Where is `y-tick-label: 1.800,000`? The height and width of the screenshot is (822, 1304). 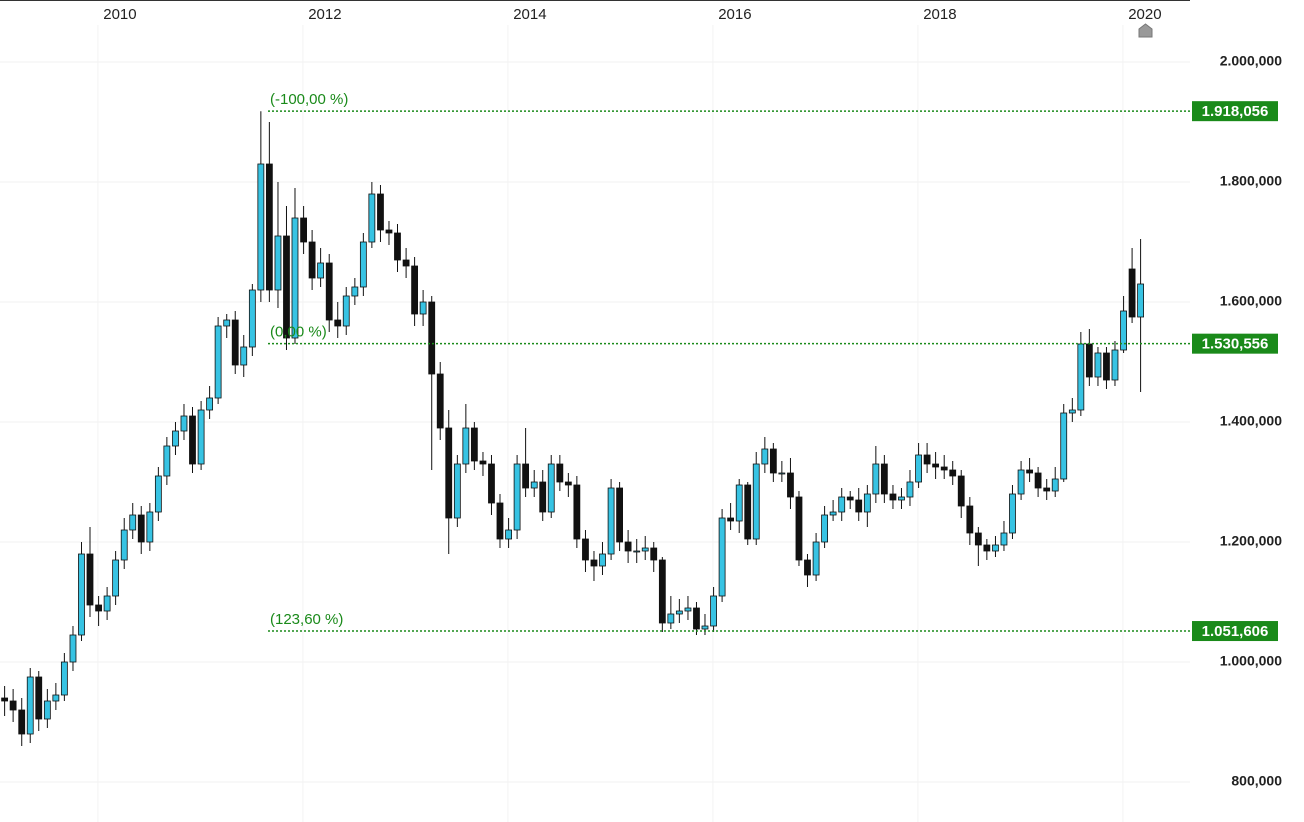
y-tick-label: 1.800,000 is located at coordinates (1251, 181).